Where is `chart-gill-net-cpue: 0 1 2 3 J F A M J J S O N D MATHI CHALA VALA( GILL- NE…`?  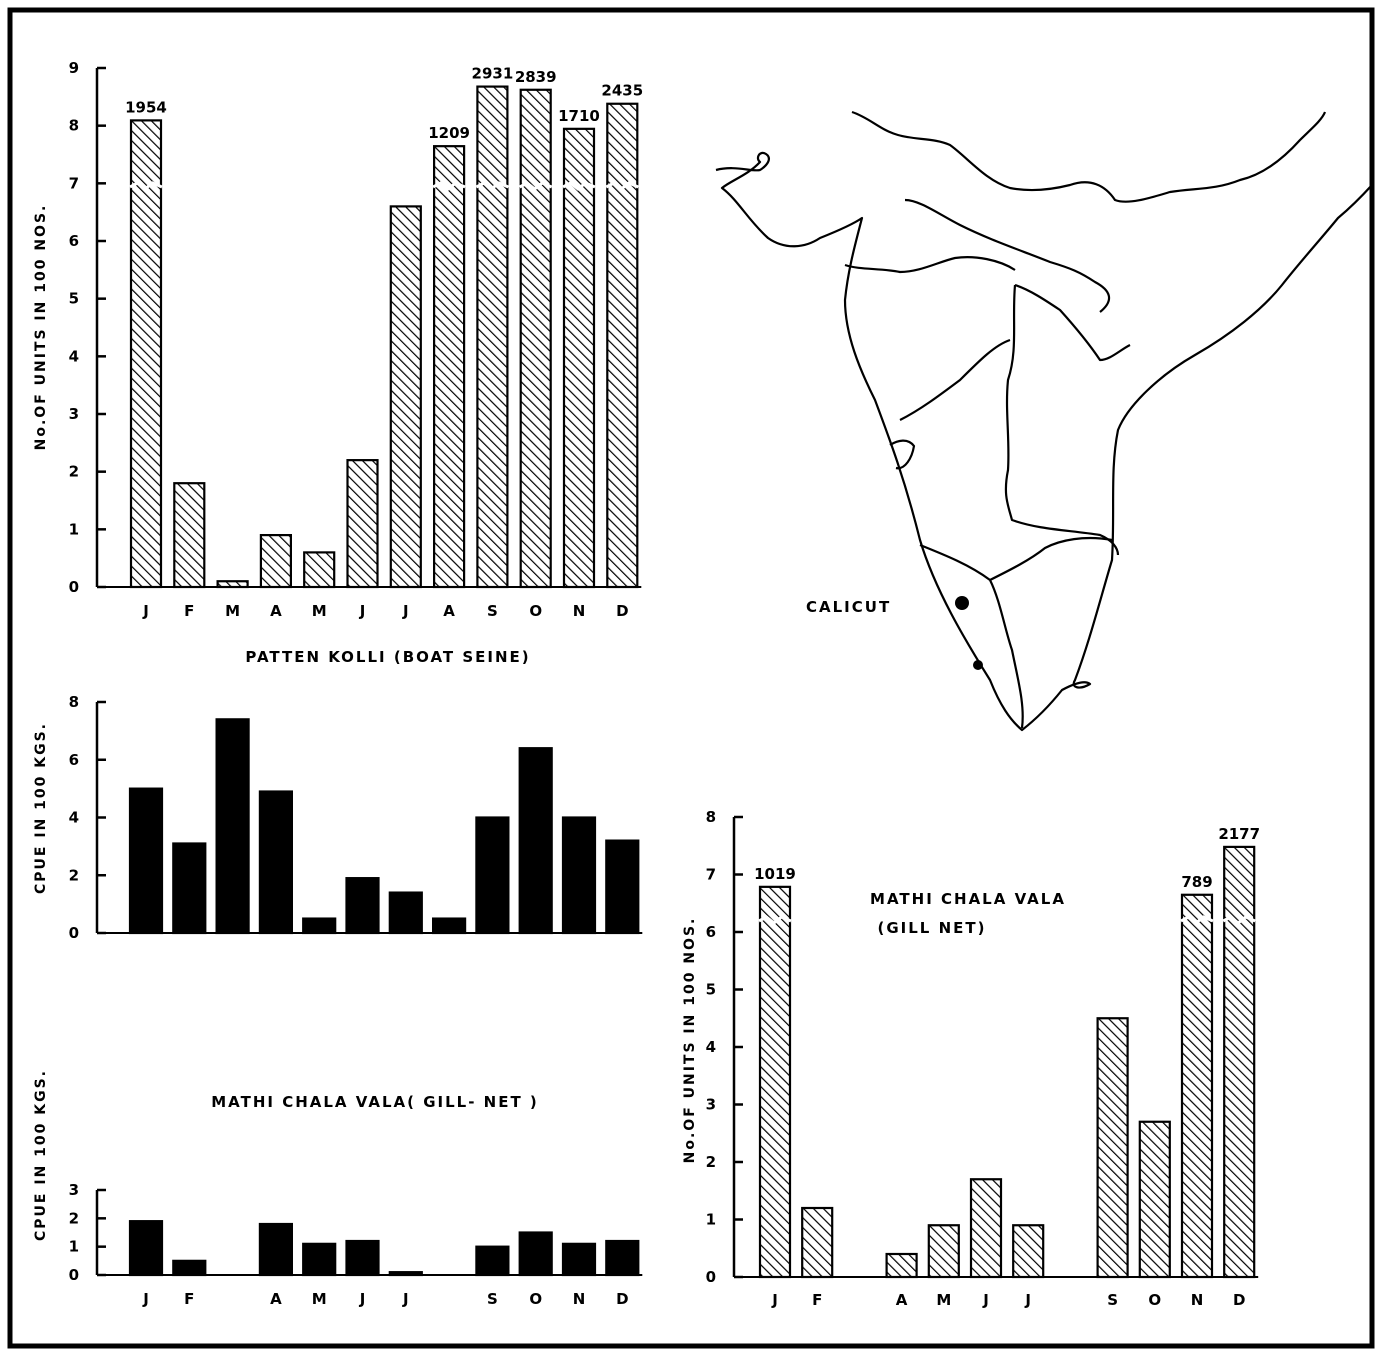 chart-gill-net-cpue: 0 1 2 3 J F A M J J S O N D MATHI CHALA VALA( GILL- NE… is located at coordinates (338, 1188).